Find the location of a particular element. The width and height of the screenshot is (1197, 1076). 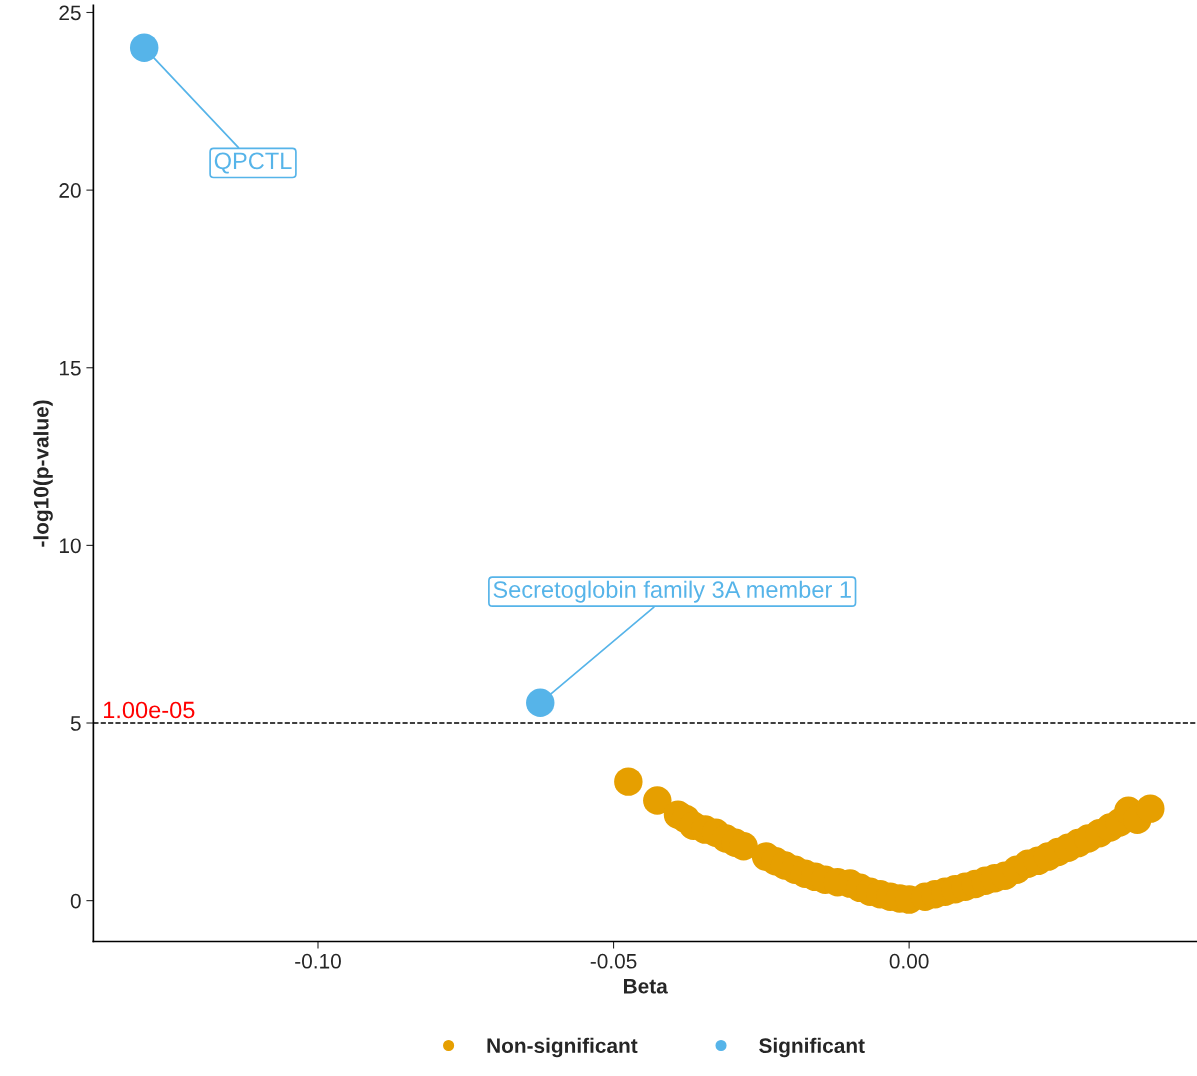

x-axis-title: Beta is located at coordinates (646, 986).